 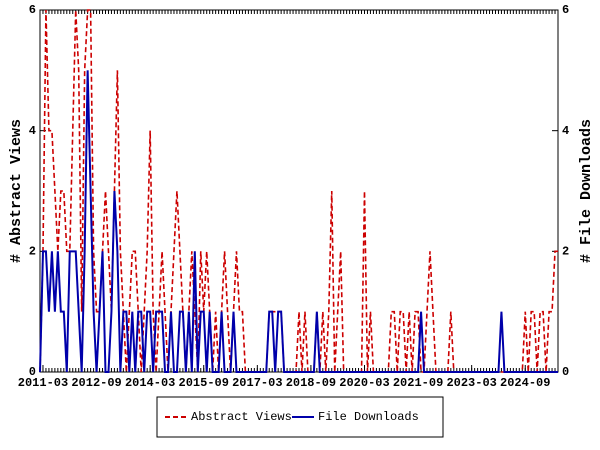 I want to click on y2-tick-label: 2, so click(x=565, y=252).